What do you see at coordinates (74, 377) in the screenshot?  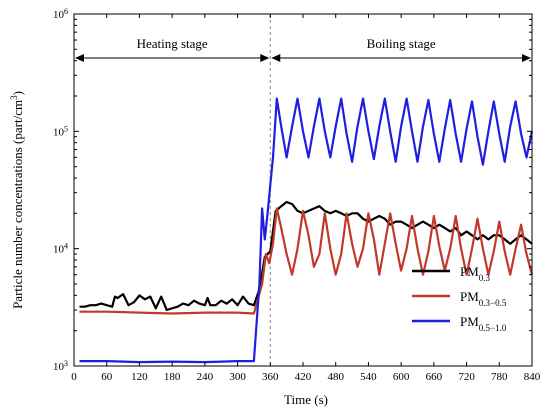 I see `x-tick-label: 0` at bounding box center [74, 377].